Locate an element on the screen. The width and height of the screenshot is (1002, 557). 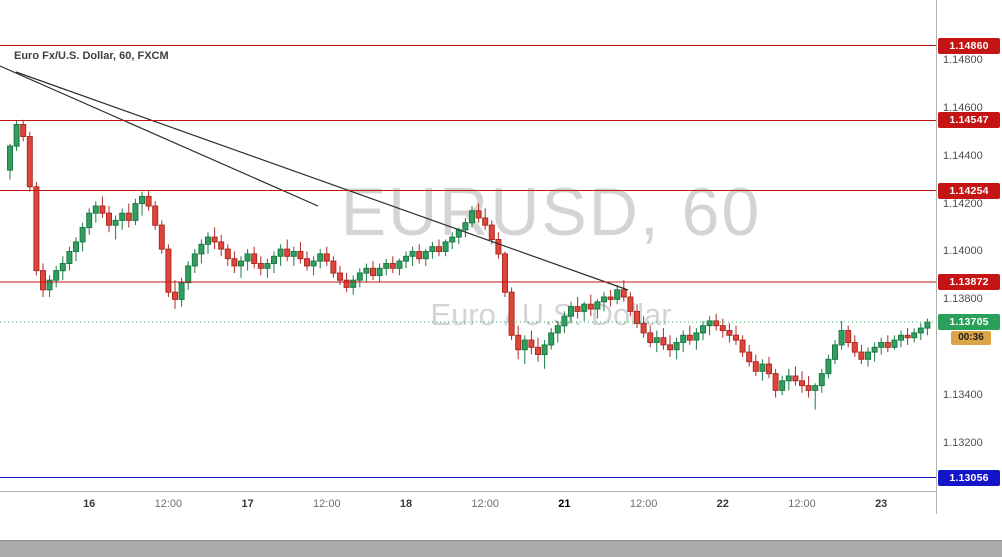
chart-title: Euro Fx/U.S. Dollar, 60, FXCM is located at coordinates (91, 56).